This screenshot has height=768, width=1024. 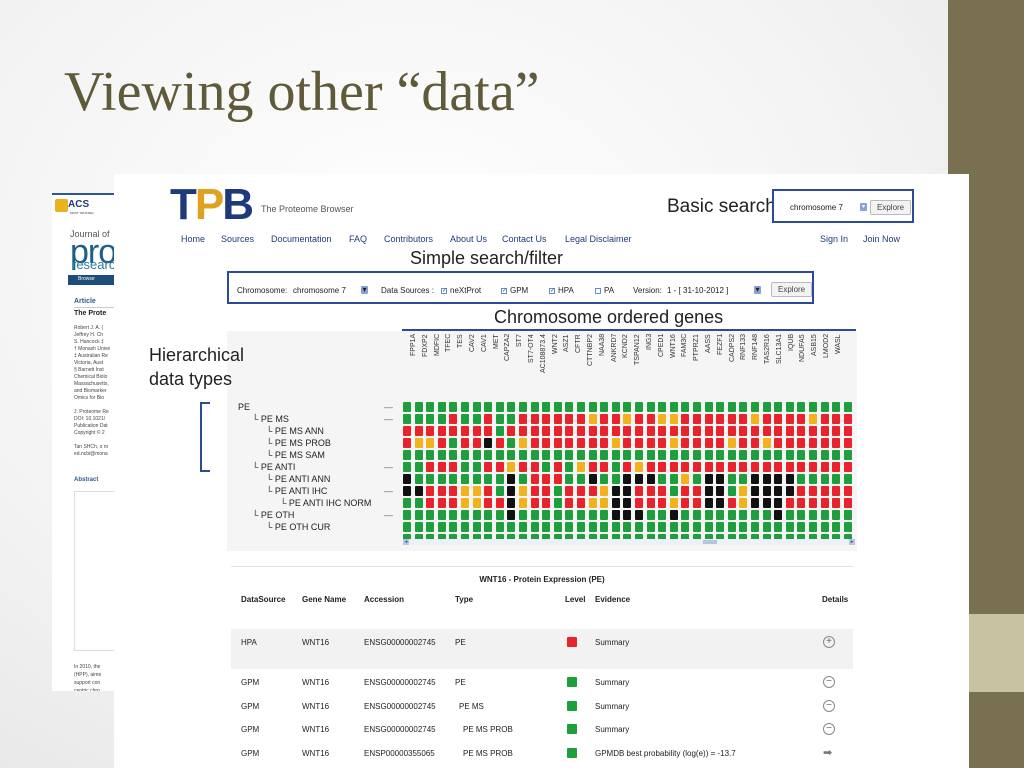 What do you see at coordinates (665, 753) in the screenshot?
I see `evidence-cell: GPMDB best probability (log(e)) = -13.7` at bounding box center [665, 753].